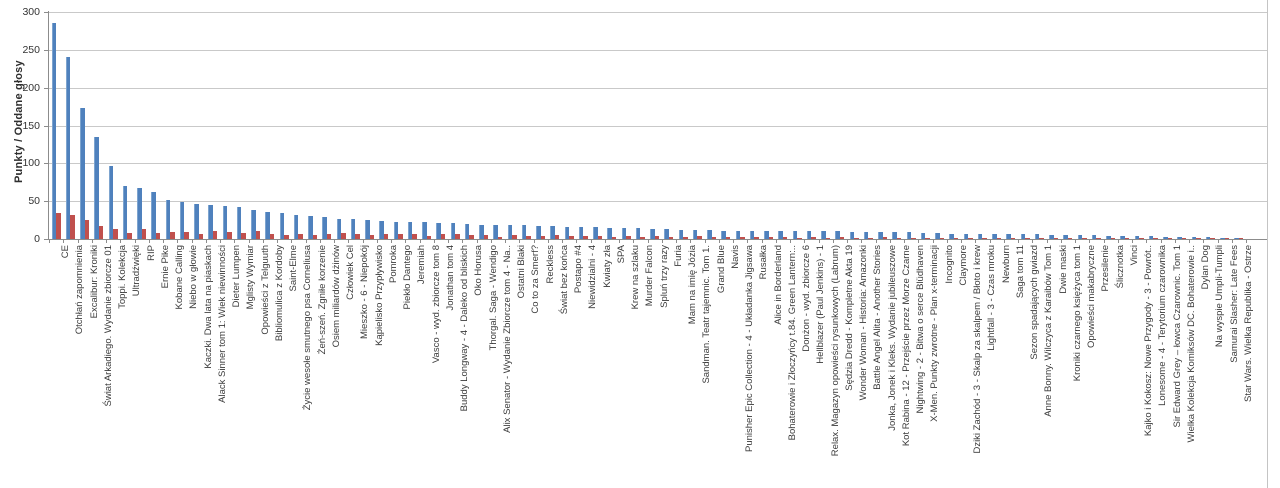 The width and height of the screenshot is (1280, 488). I want to click on x-axis-label: Spluń trzy razy, so click(659, 366).